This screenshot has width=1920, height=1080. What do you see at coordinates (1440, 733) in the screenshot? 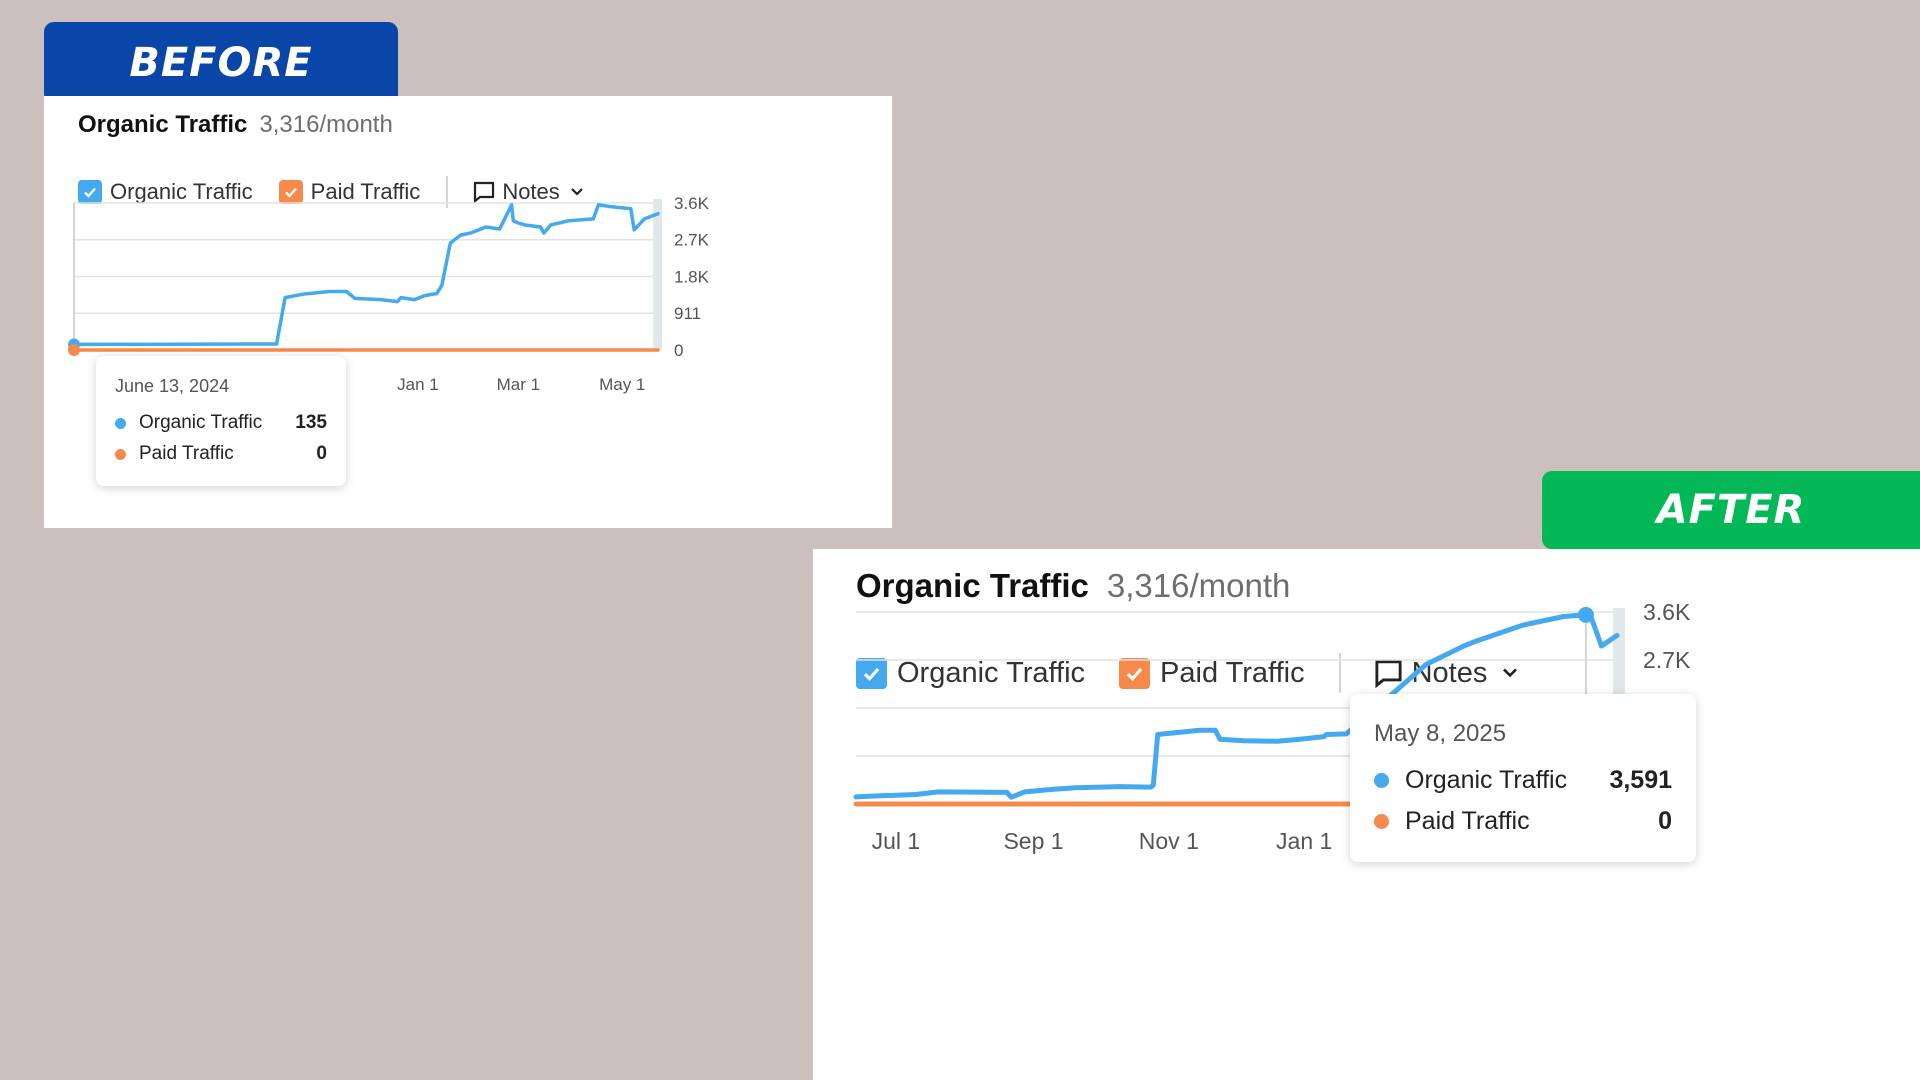
I see `after-tooltip-date: May 8, 2025` at bounding box center [1440, 733].